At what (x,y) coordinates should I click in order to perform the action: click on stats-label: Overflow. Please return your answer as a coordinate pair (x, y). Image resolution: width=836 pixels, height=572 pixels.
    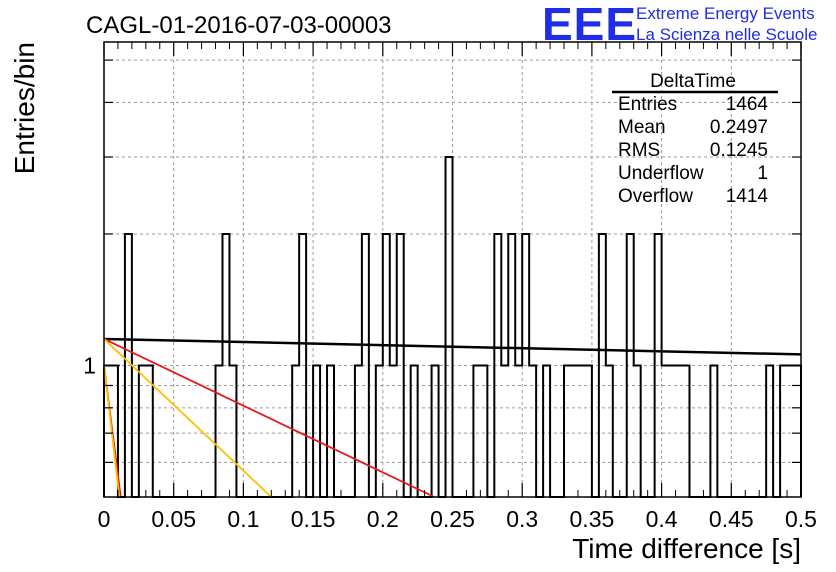
    Looking at the image, I should click on (655, 196).